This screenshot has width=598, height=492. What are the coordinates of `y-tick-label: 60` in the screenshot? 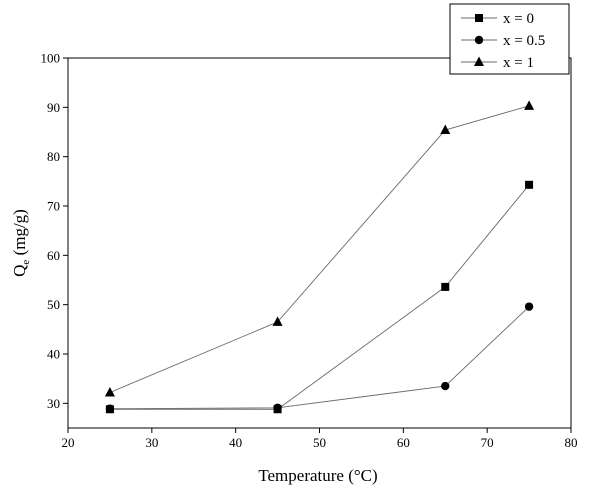 It's located at (53, 255).